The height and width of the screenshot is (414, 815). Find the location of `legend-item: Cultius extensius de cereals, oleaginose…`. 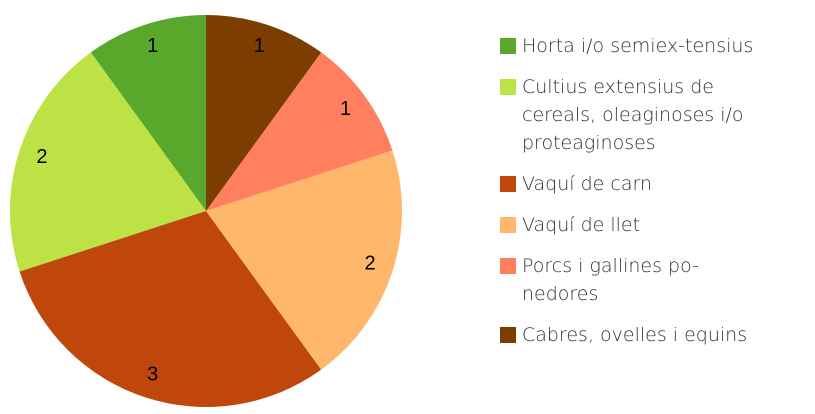

legend-item: Cultius extensius de cereals, oleaginose… is located at coordinates (655, 115).